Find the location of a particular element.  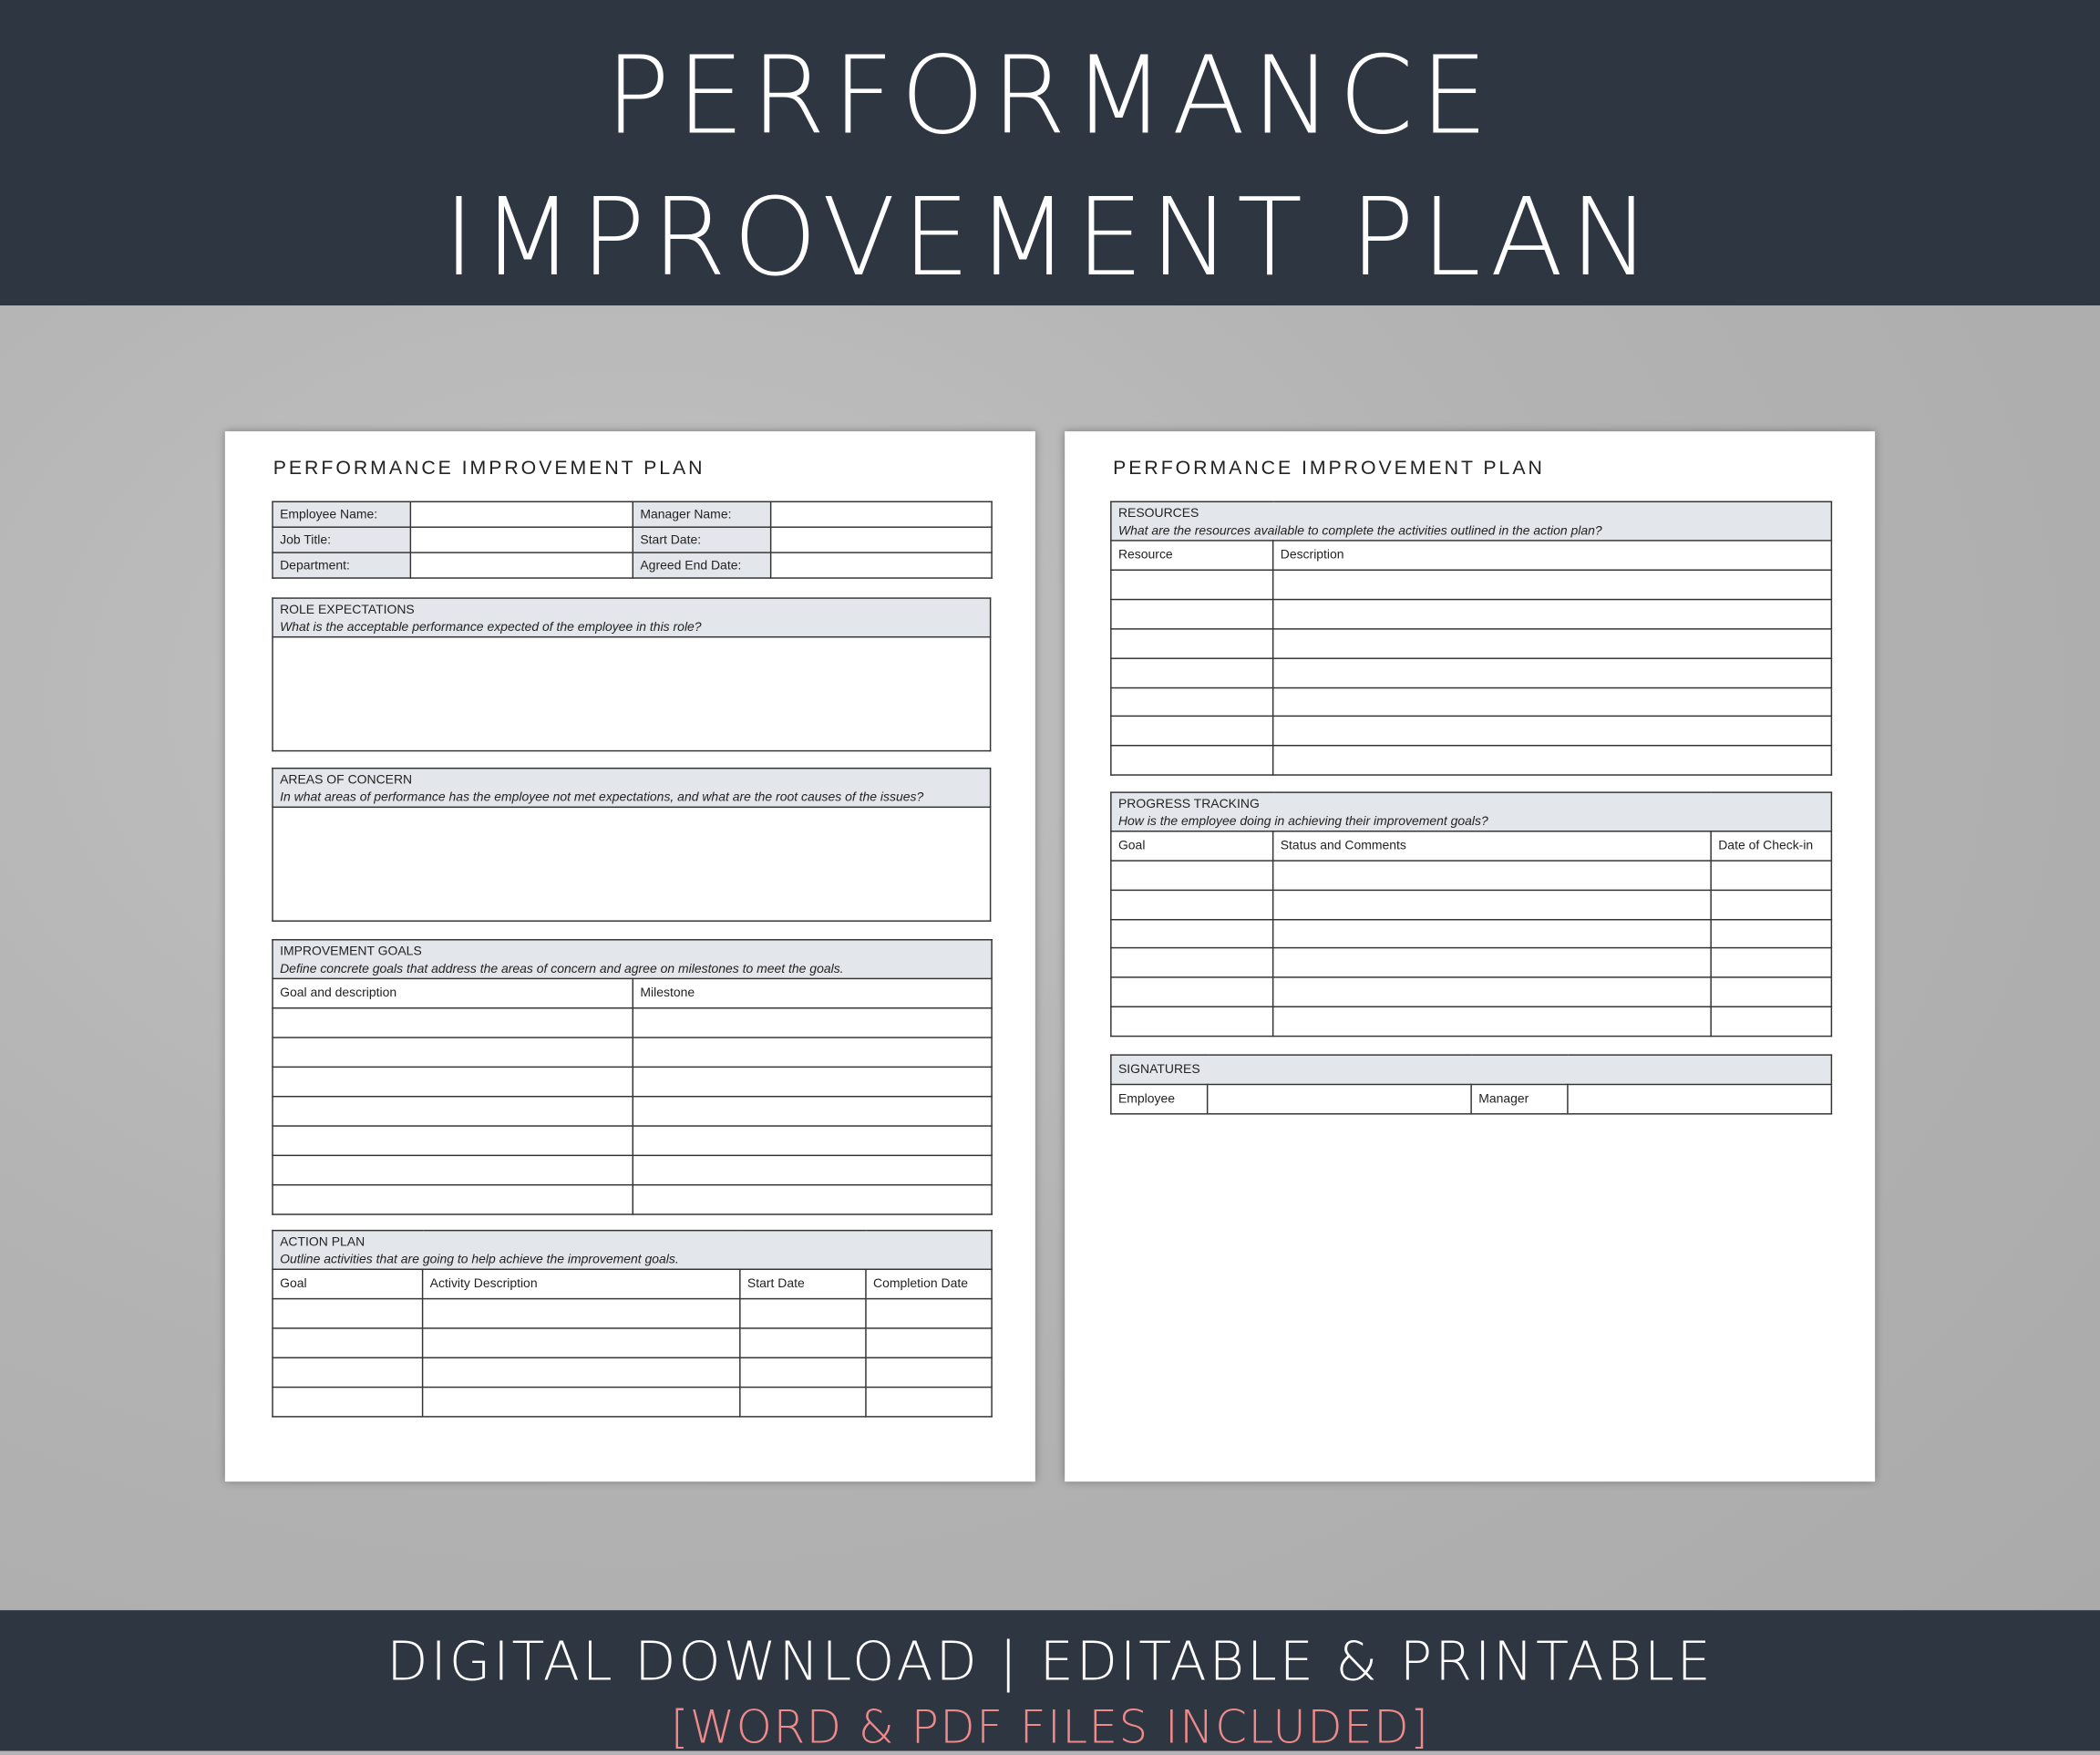

manager-name-field is located at coordinates (881, 514).